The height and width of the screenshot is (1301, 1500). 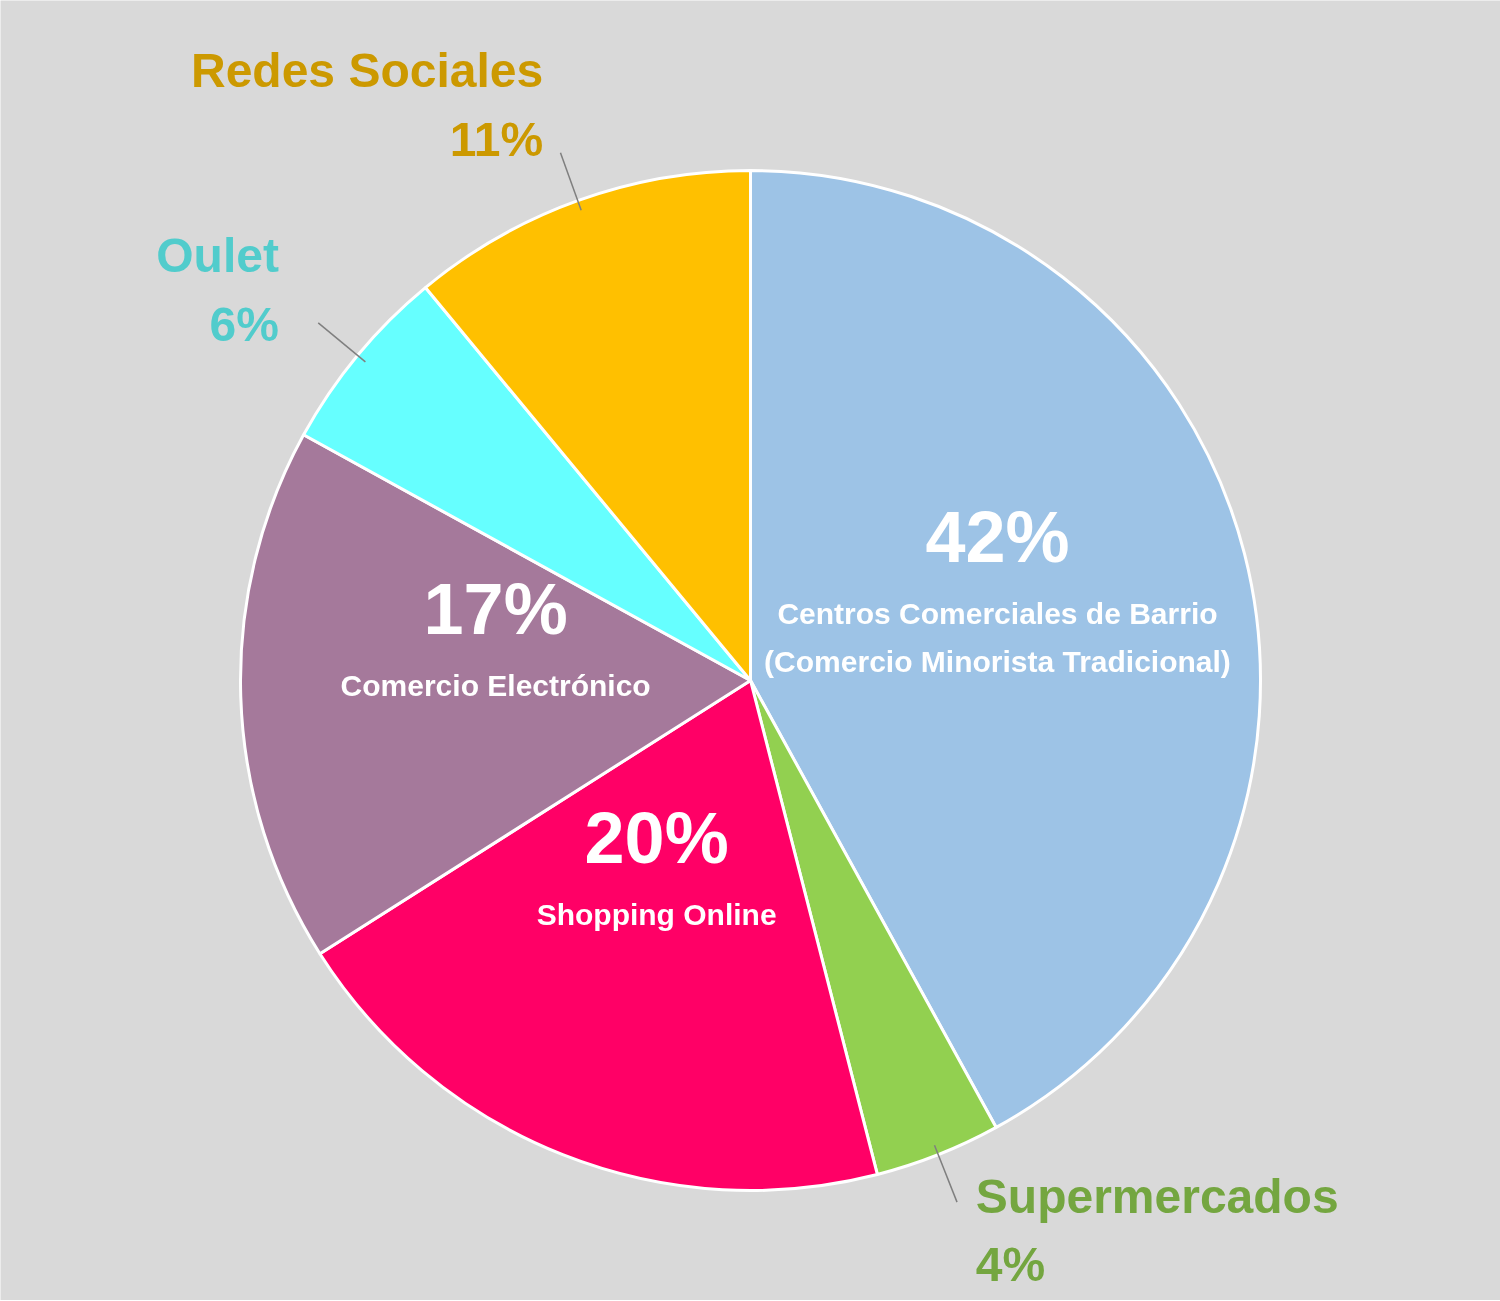 What do you see at coordinates (1010, 1265) in the screenshot?
I see `data-label: 4%` at bounding box center [1010, 1265].